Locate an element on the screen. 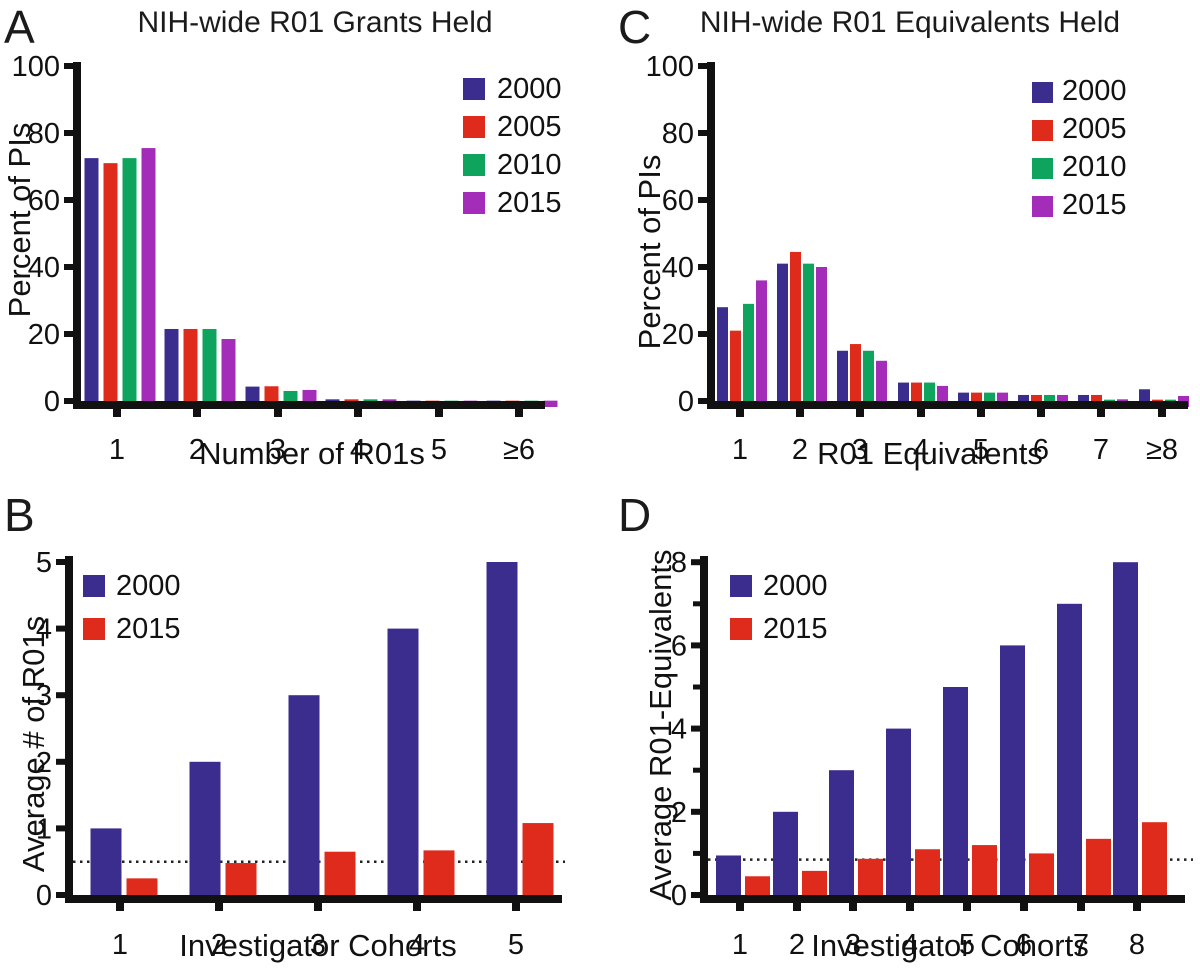 This screenshot has height=968, width=1200. y-tick-label: 40 is located at coordinates (678, 268).